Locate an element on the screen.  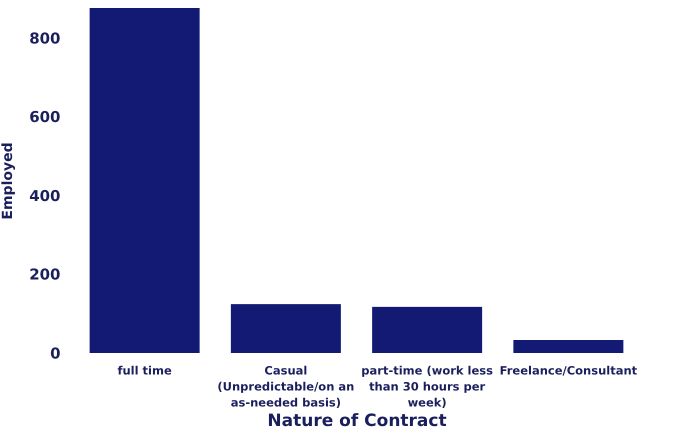
y-axis-title: Employed is located at coordinates (8, 181).